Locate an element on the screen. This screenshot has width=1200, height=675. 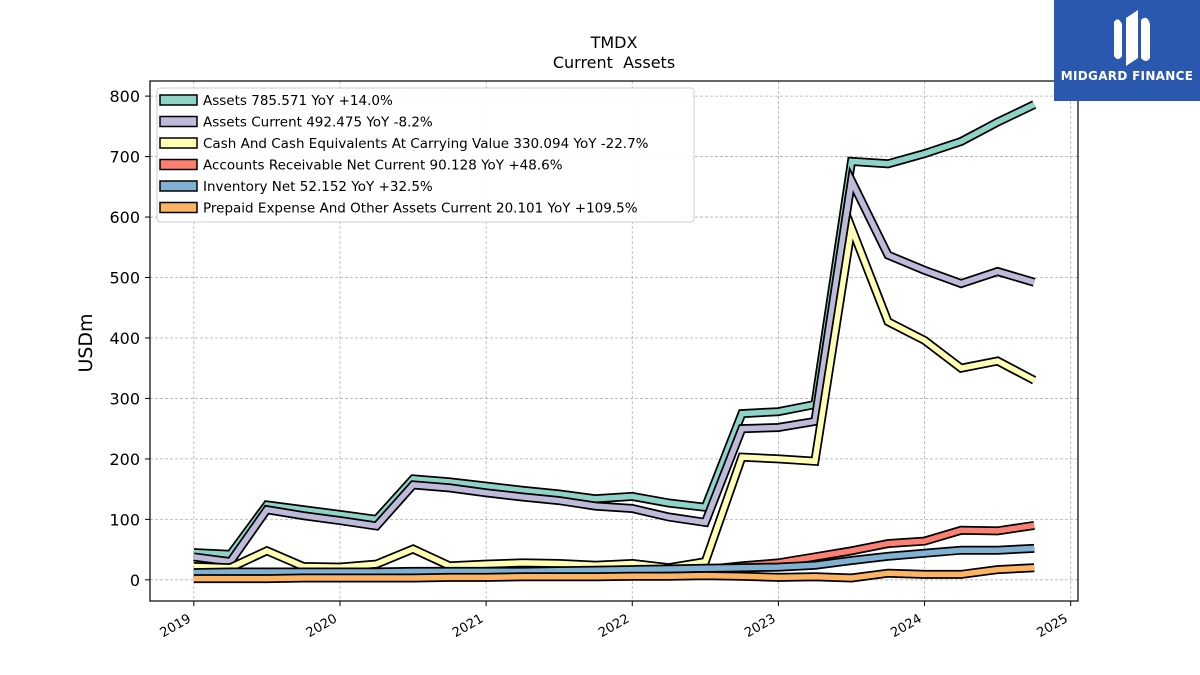
legend-box is located at coordinates (425, 155).